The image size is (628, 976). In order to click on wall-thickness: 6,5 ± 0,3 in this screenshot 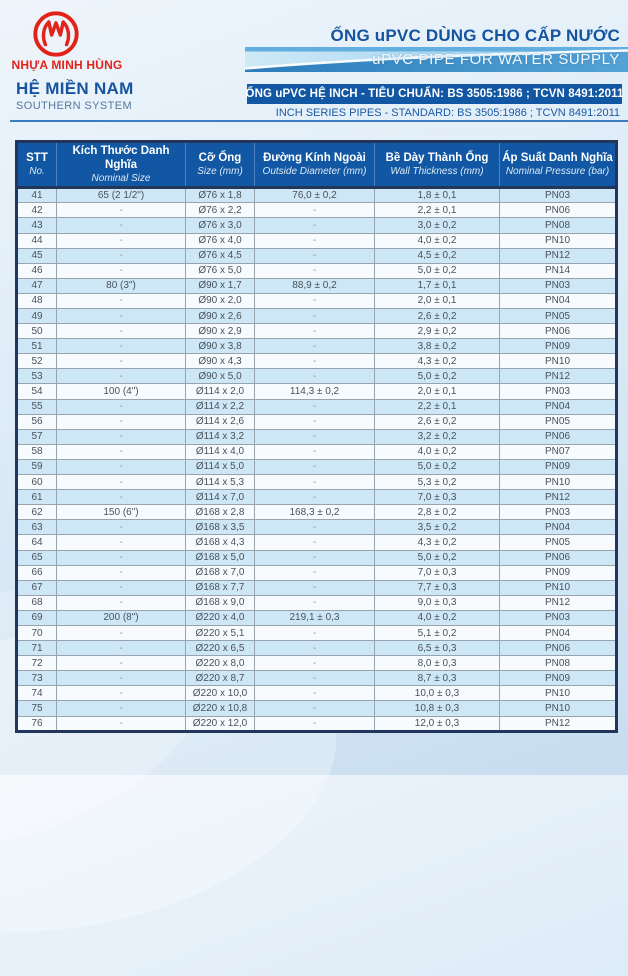, I will do `click(437, 648)`.